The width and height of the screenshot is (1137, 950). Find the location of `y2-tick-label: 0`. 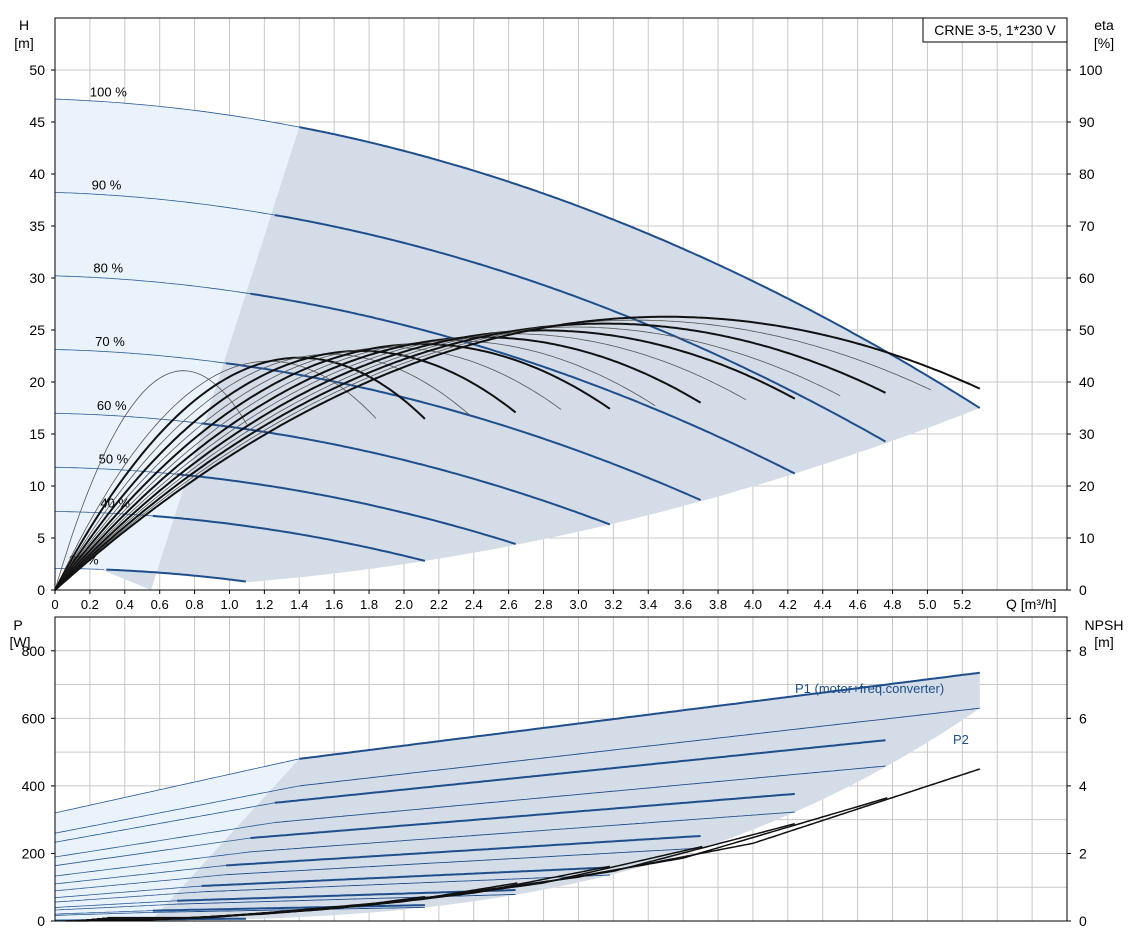

y2-tick-label: 0 is located at coordinates (1083, 590).